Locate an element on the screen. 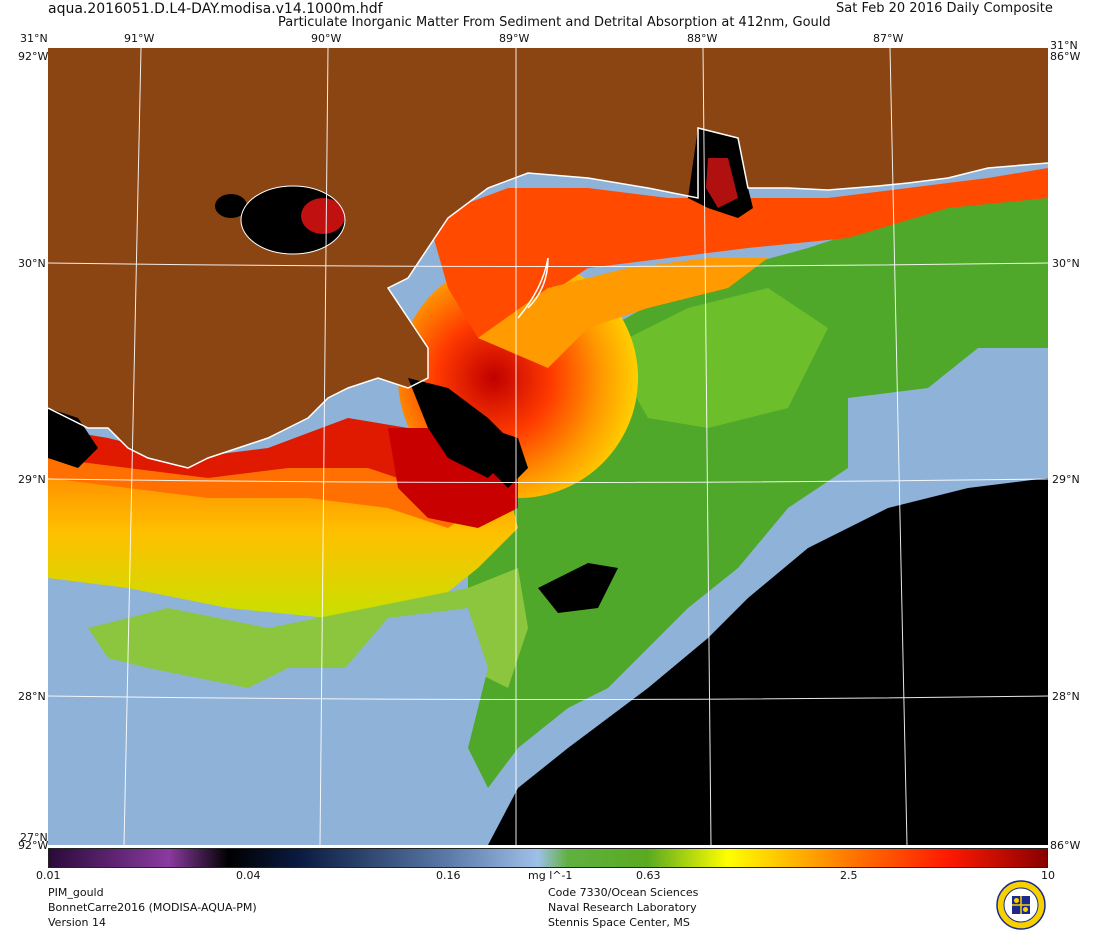  lat-label-29n-right: 29°N is located at coordinates (1066, 479).